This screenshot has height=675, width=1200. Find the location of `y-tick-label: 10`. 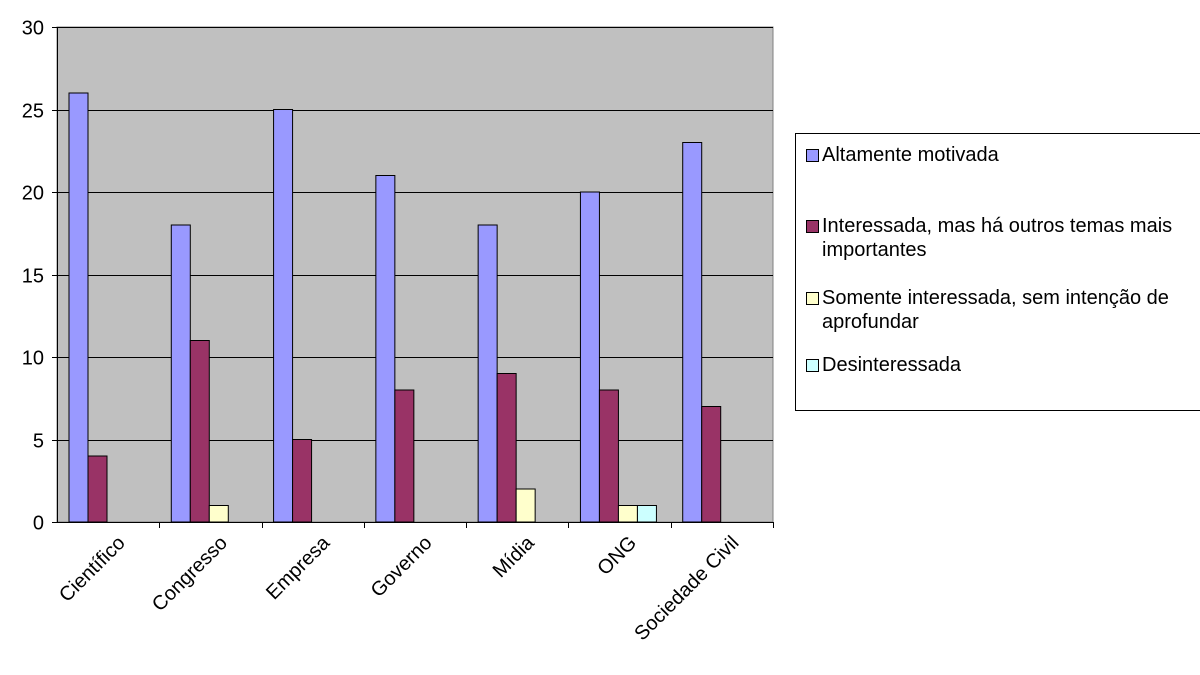

y-tick-label: 10 is located at coordinates (33, 359).